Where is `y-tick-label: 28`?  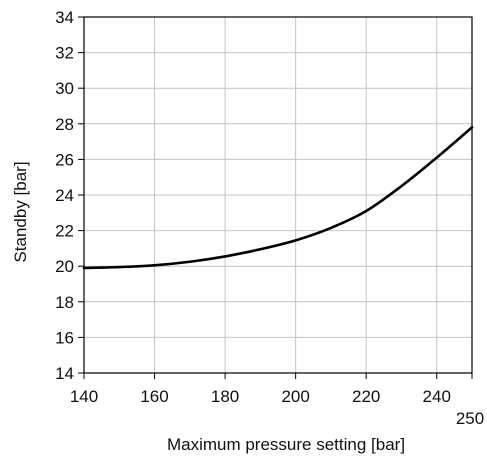
y-tick-label: 28 is located at coordinates (64, 124).